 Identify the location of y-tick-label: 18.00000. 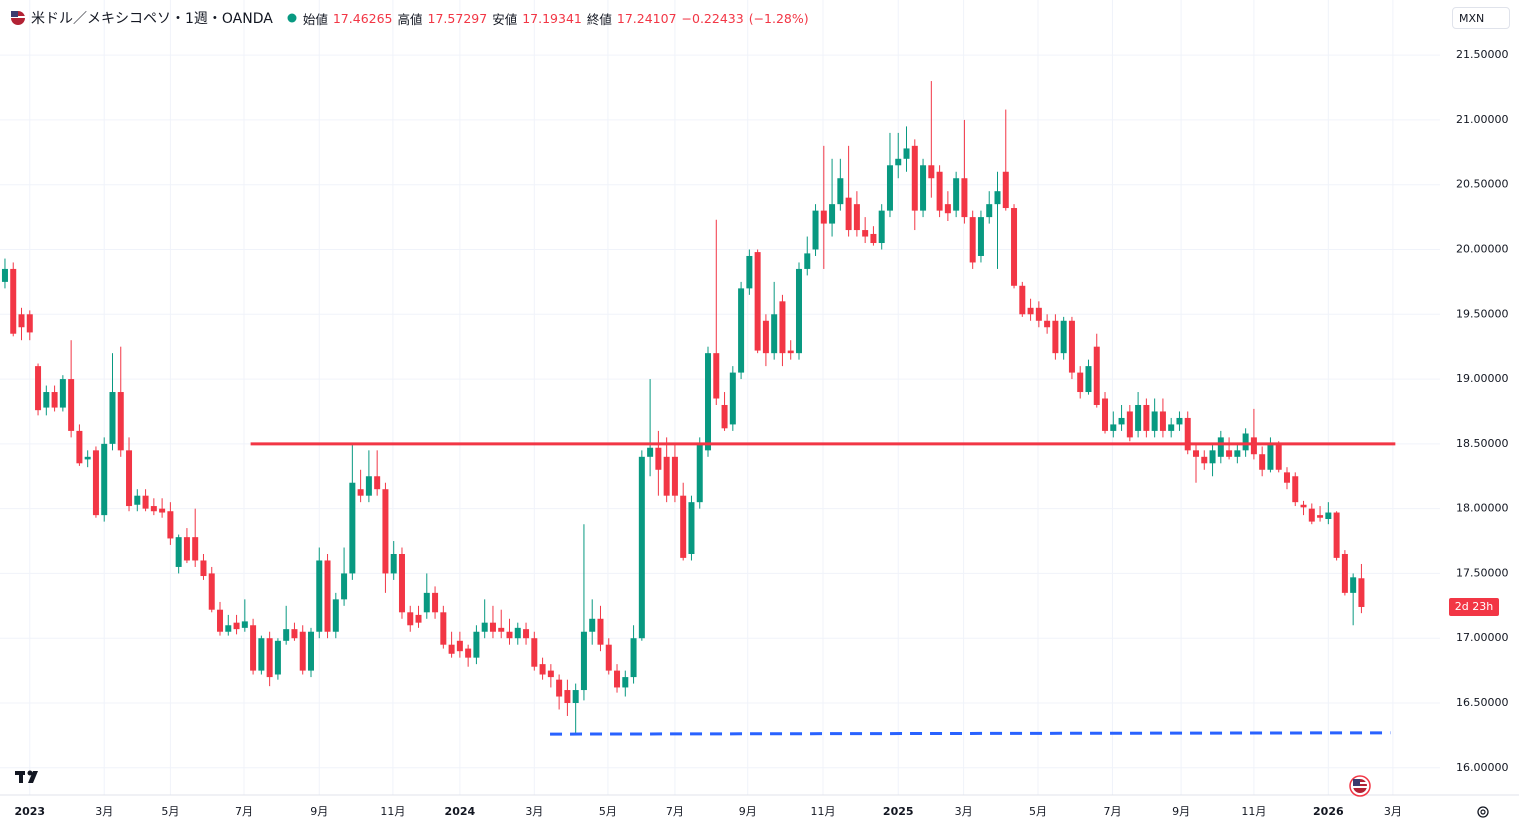
(1482, 508).